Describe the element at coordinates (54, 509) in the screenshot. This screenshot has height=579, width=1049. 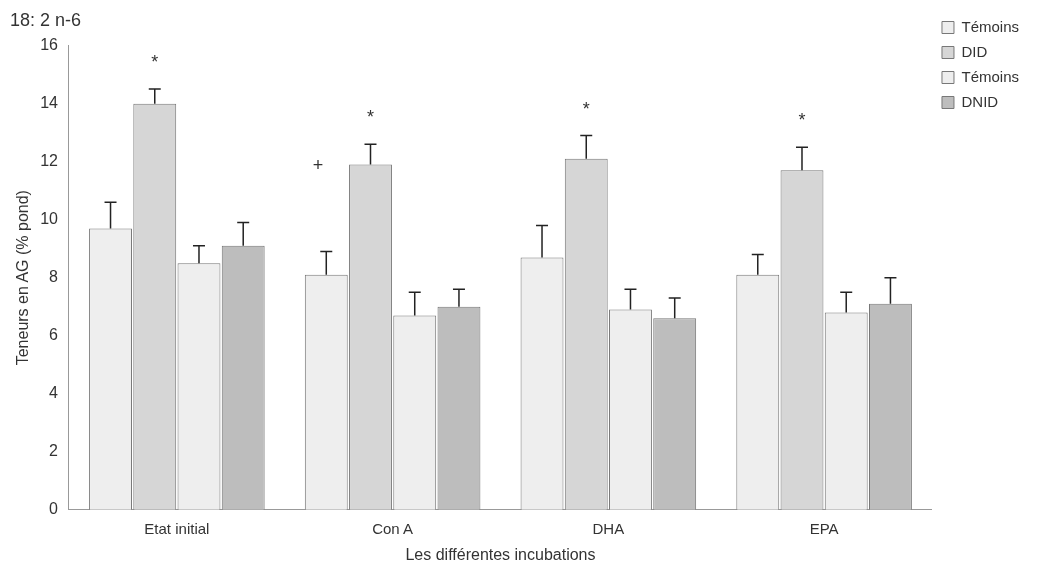
I see `y-tick-label: 0` at that location.